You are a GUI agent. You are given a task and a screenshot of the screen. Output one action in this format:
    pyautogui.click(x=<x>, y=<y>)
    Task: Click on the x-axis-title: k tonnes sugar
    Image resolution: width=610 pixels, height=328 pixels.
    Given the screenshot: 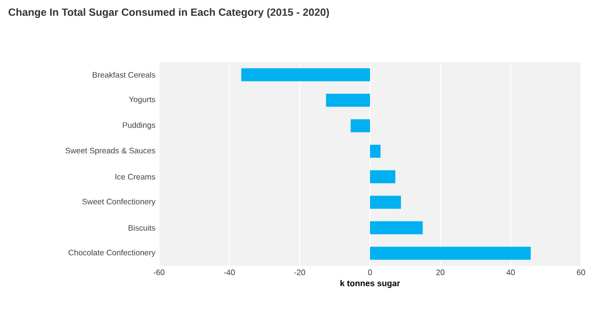 What is the action you would take?
    pyautogui.click(x=370, y=284)
    